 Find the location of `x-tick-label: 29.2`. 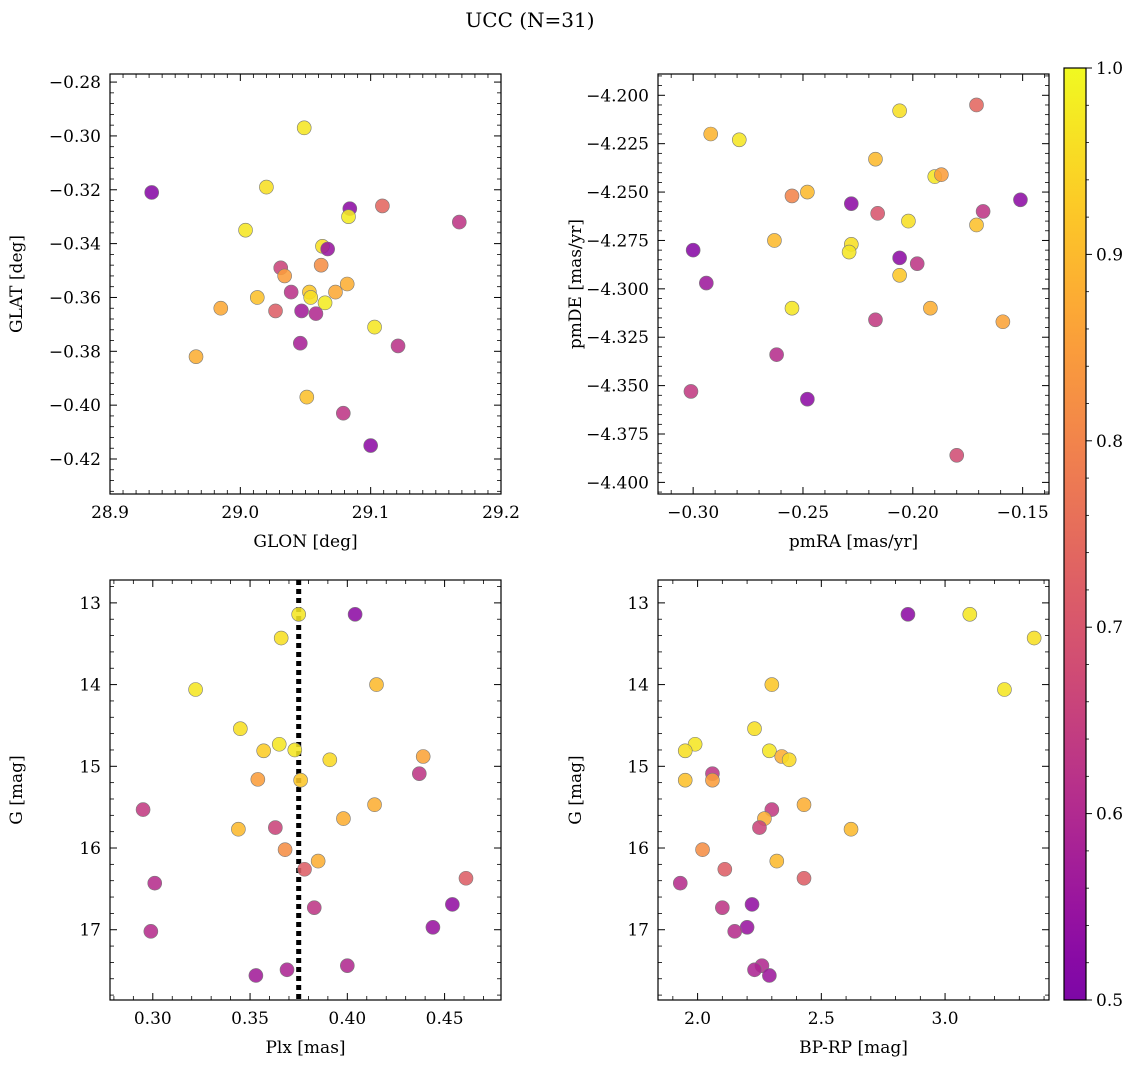

x-tick-label: 29.2 is located at coordinates (501, 513).